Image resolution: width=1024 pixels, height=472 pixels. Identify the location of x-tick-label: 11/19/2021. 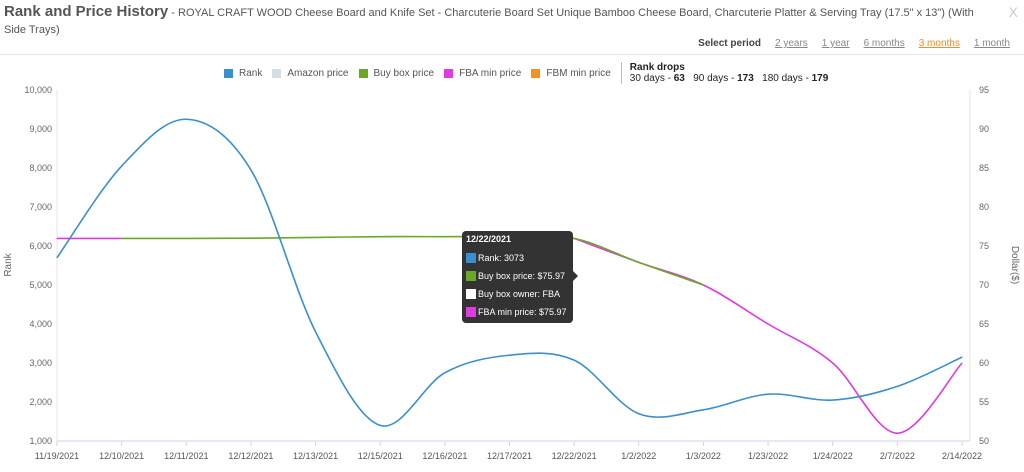
(57, 456).